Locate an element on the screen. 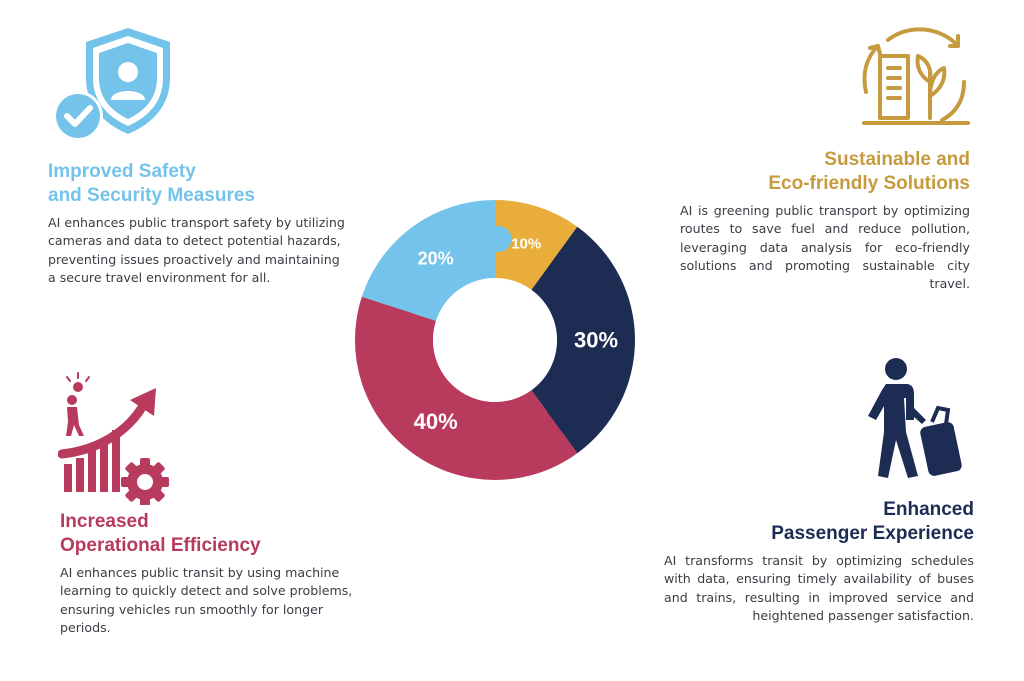  shield-user-check-icon is located at coordinates (112, 83).